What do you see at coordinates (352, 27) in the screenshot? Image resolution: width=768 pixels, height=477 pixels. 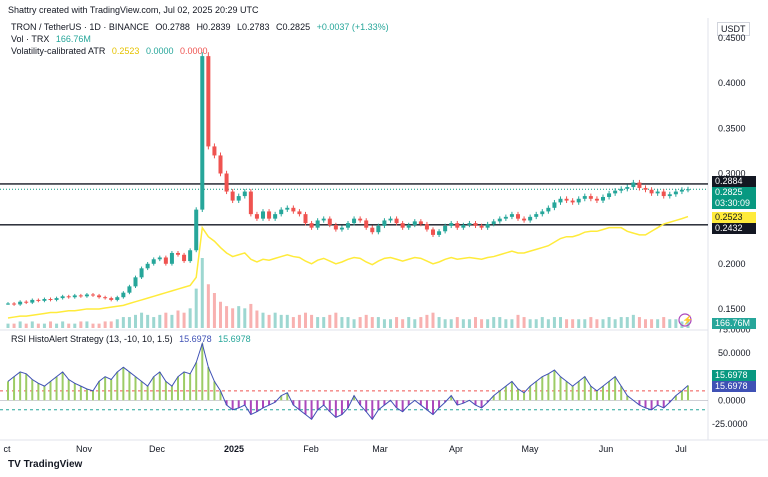 I see `price-change: +0.0037 (+1.33%)` at bounding box center [352, 27].